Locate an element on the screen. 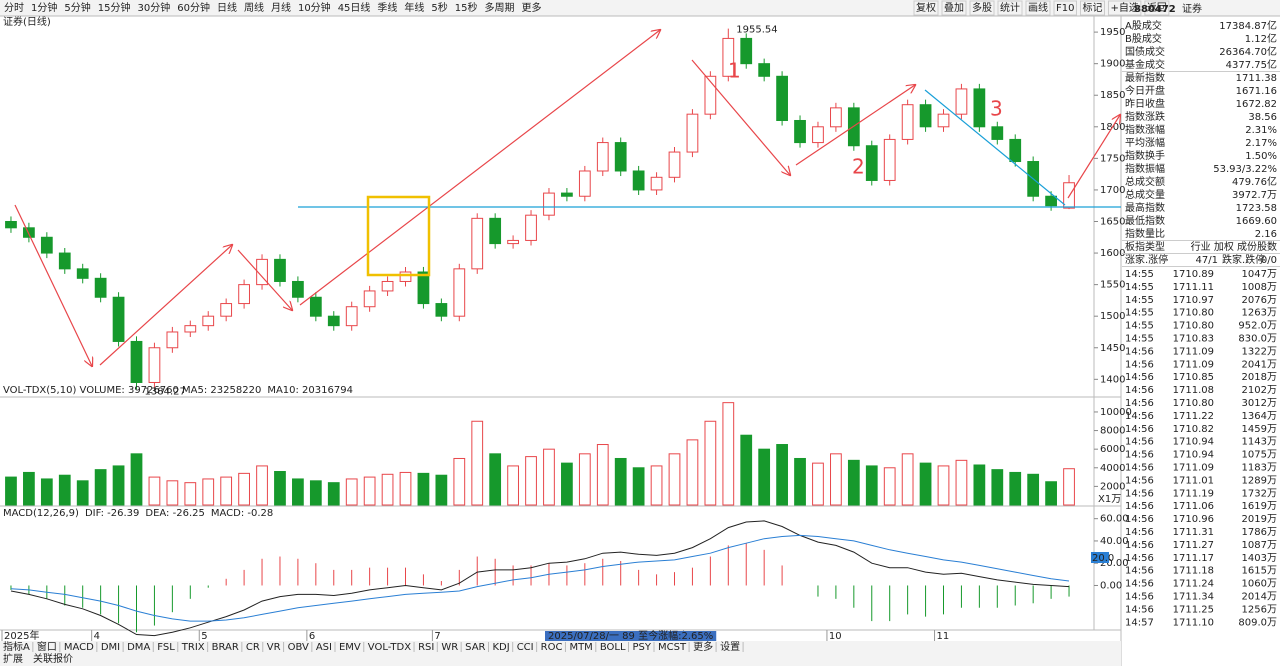  indicator-tab: PSY is located at coordinates (642, 647).